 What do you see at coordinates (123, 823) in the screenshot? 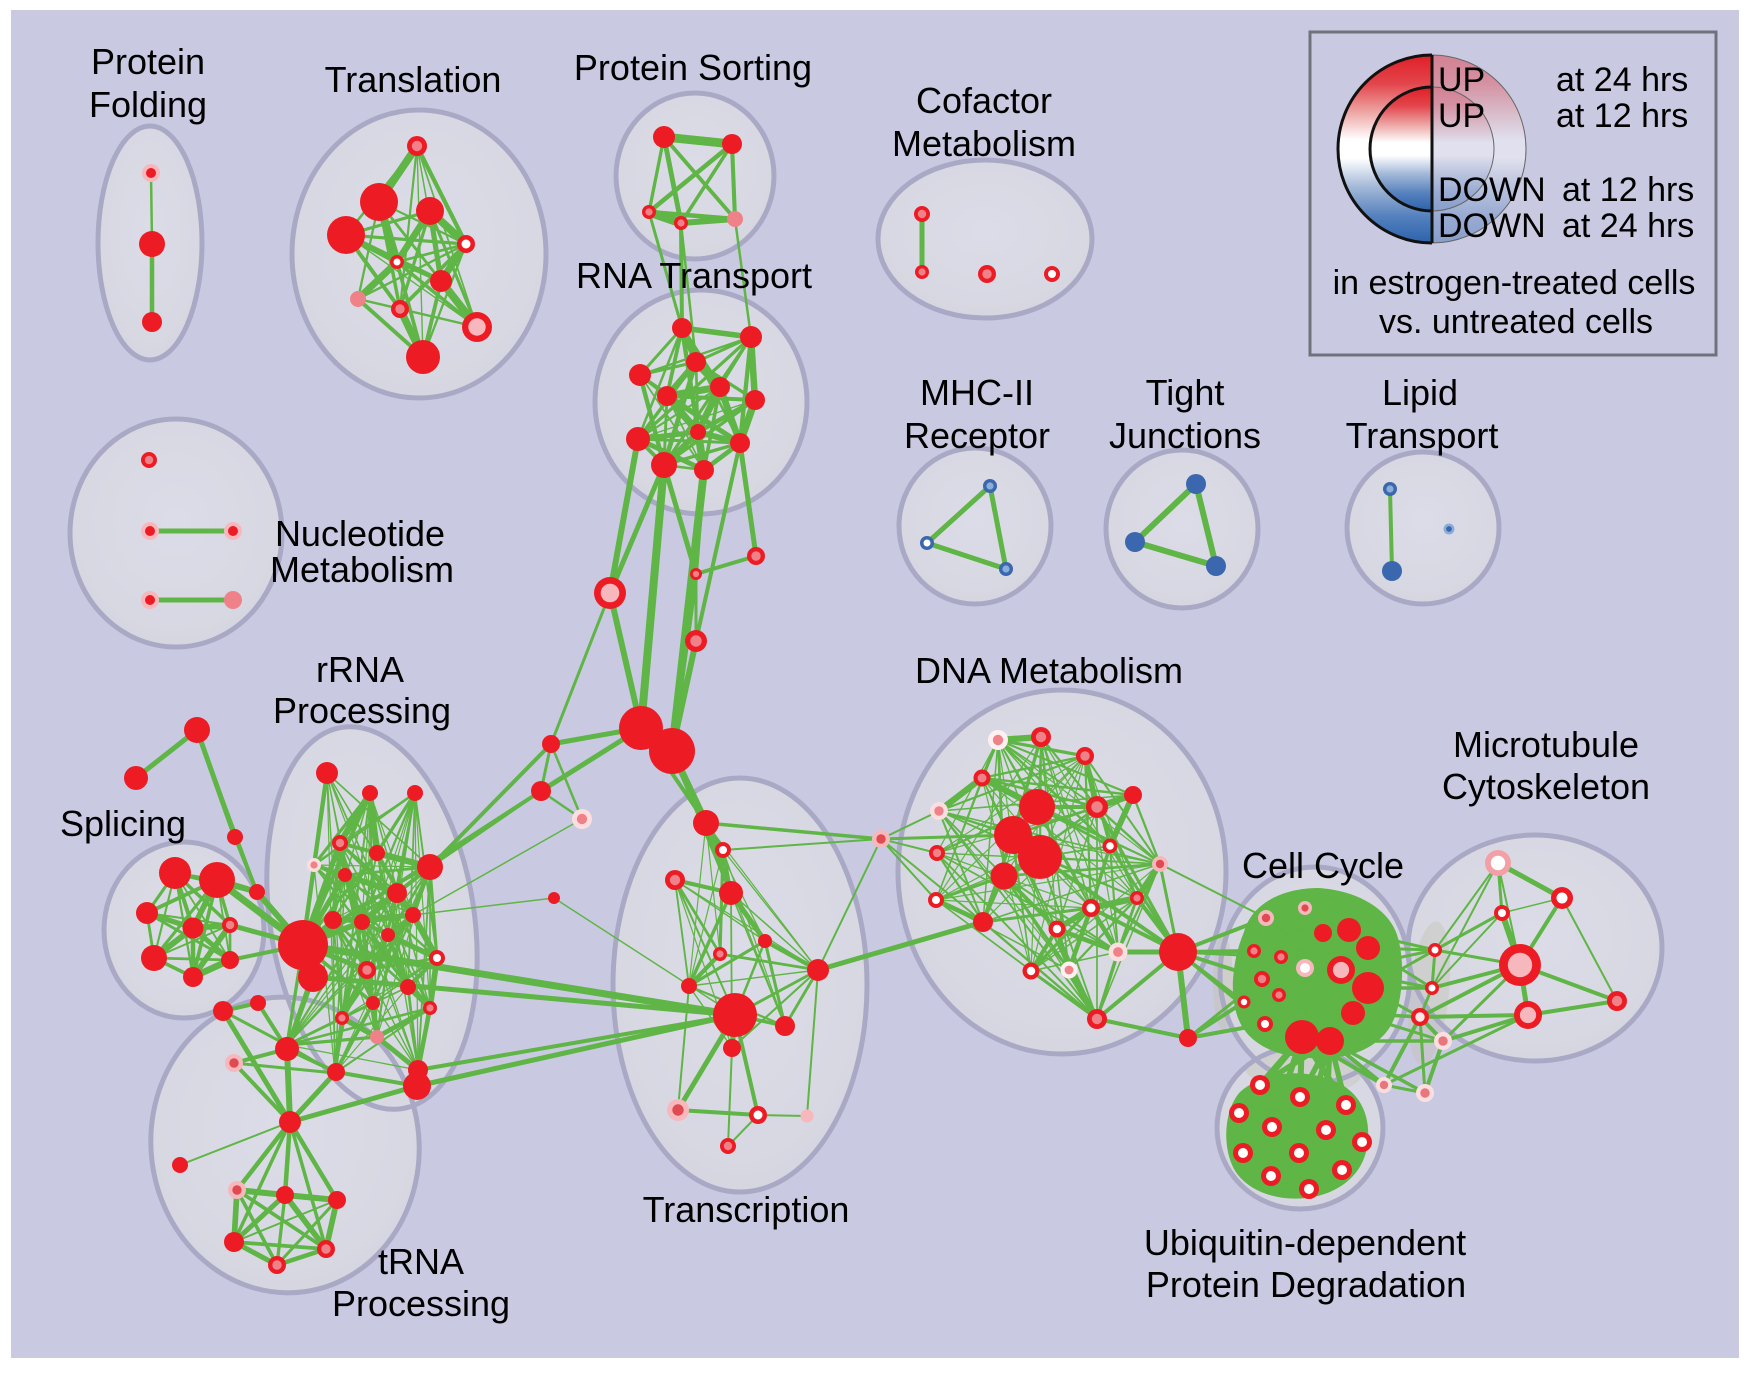
I see `svg-text: Splicing` at bounding box center [123, 823].